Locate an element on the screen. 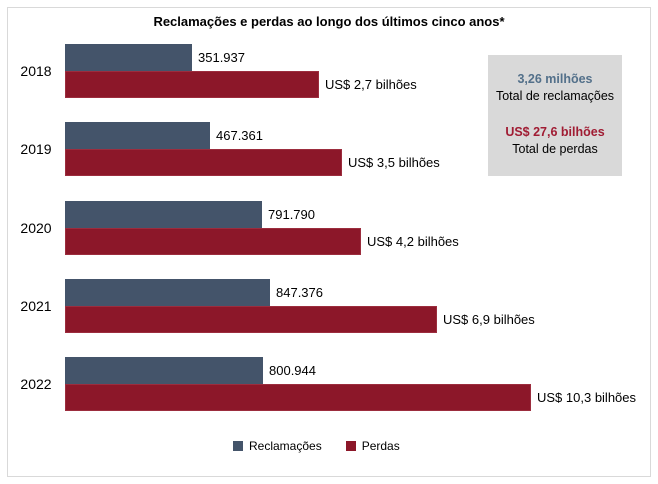  total-claims-caption: Total de reclamações is located at coordinates (555, 96).